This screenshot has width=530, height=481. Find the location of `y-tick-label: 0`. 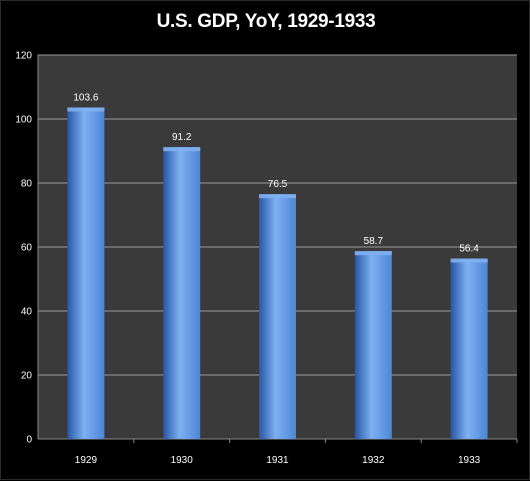

y-tick-label: 0 is located at coordinates (29, 440).